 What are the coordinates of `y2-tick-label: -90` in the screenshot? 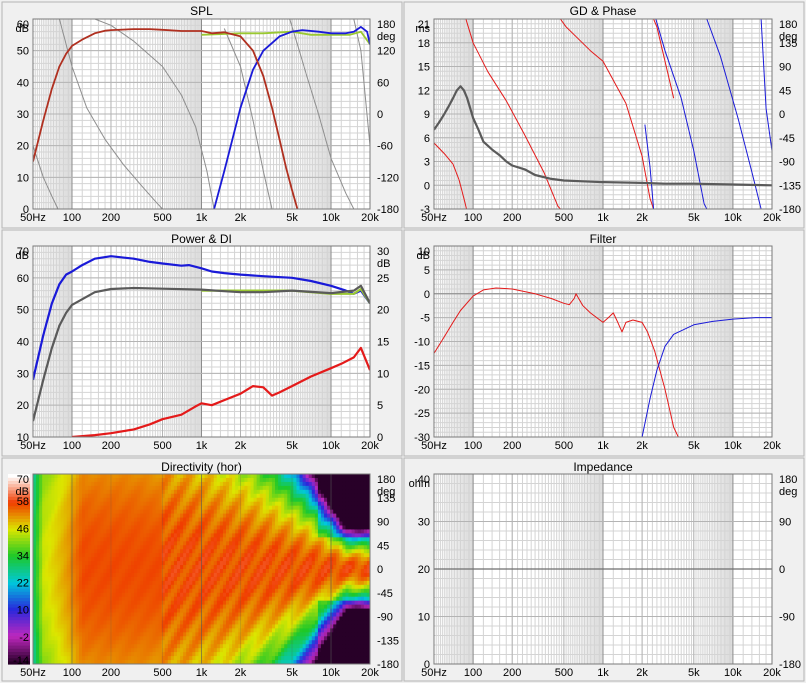 It's located at (787, 163).